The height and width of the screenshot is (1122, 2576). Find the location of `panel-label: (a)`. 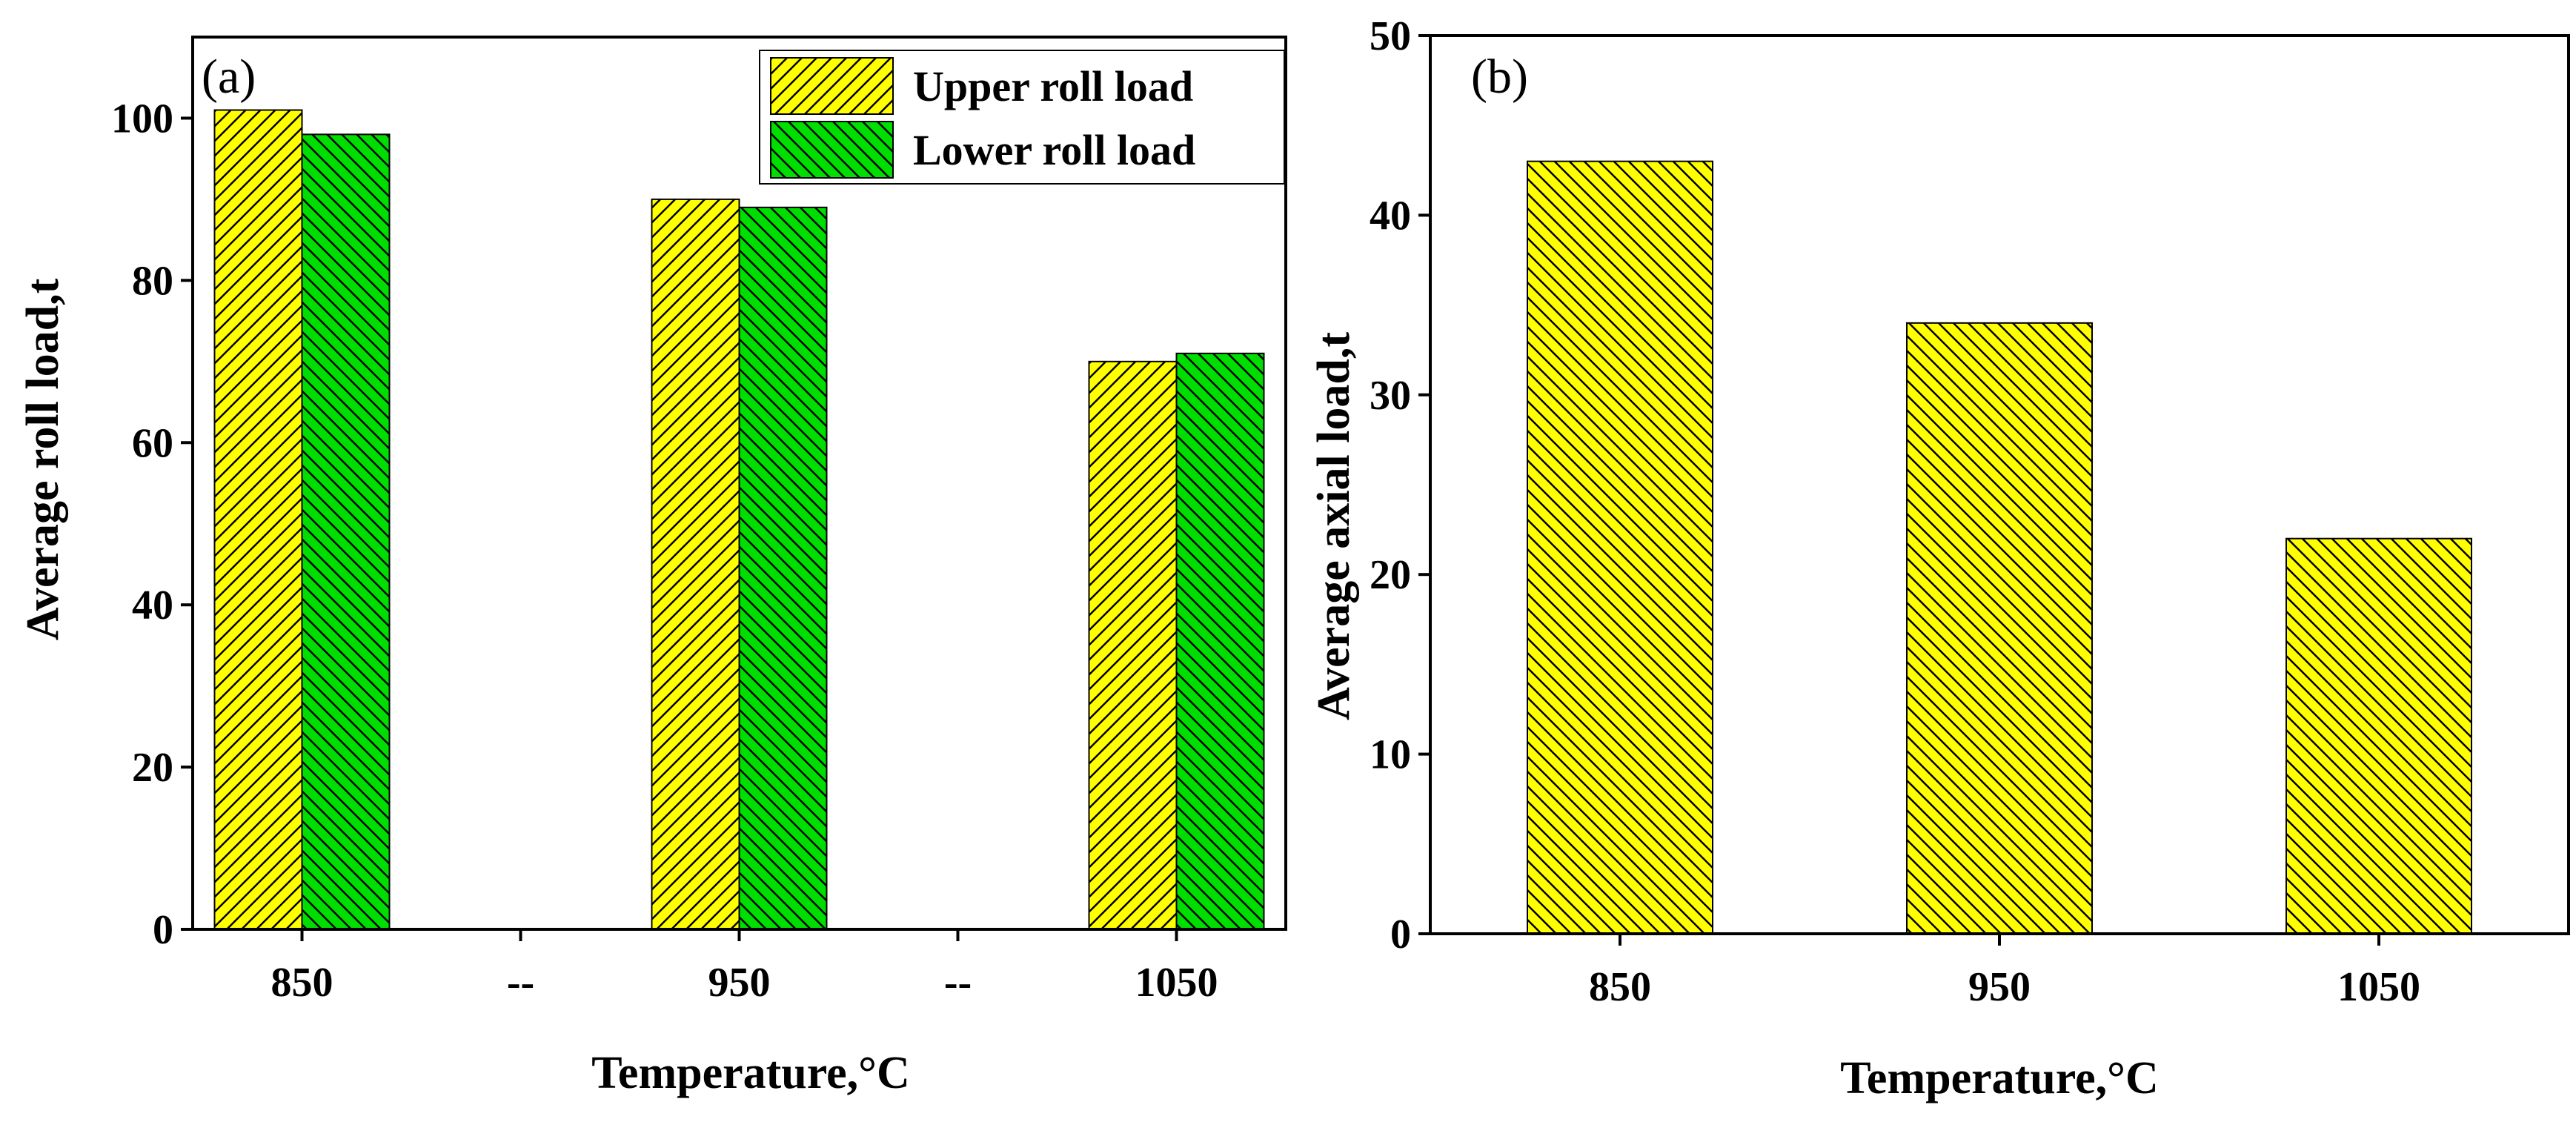

panel-label: (a) is located at coordinates (229, 77).